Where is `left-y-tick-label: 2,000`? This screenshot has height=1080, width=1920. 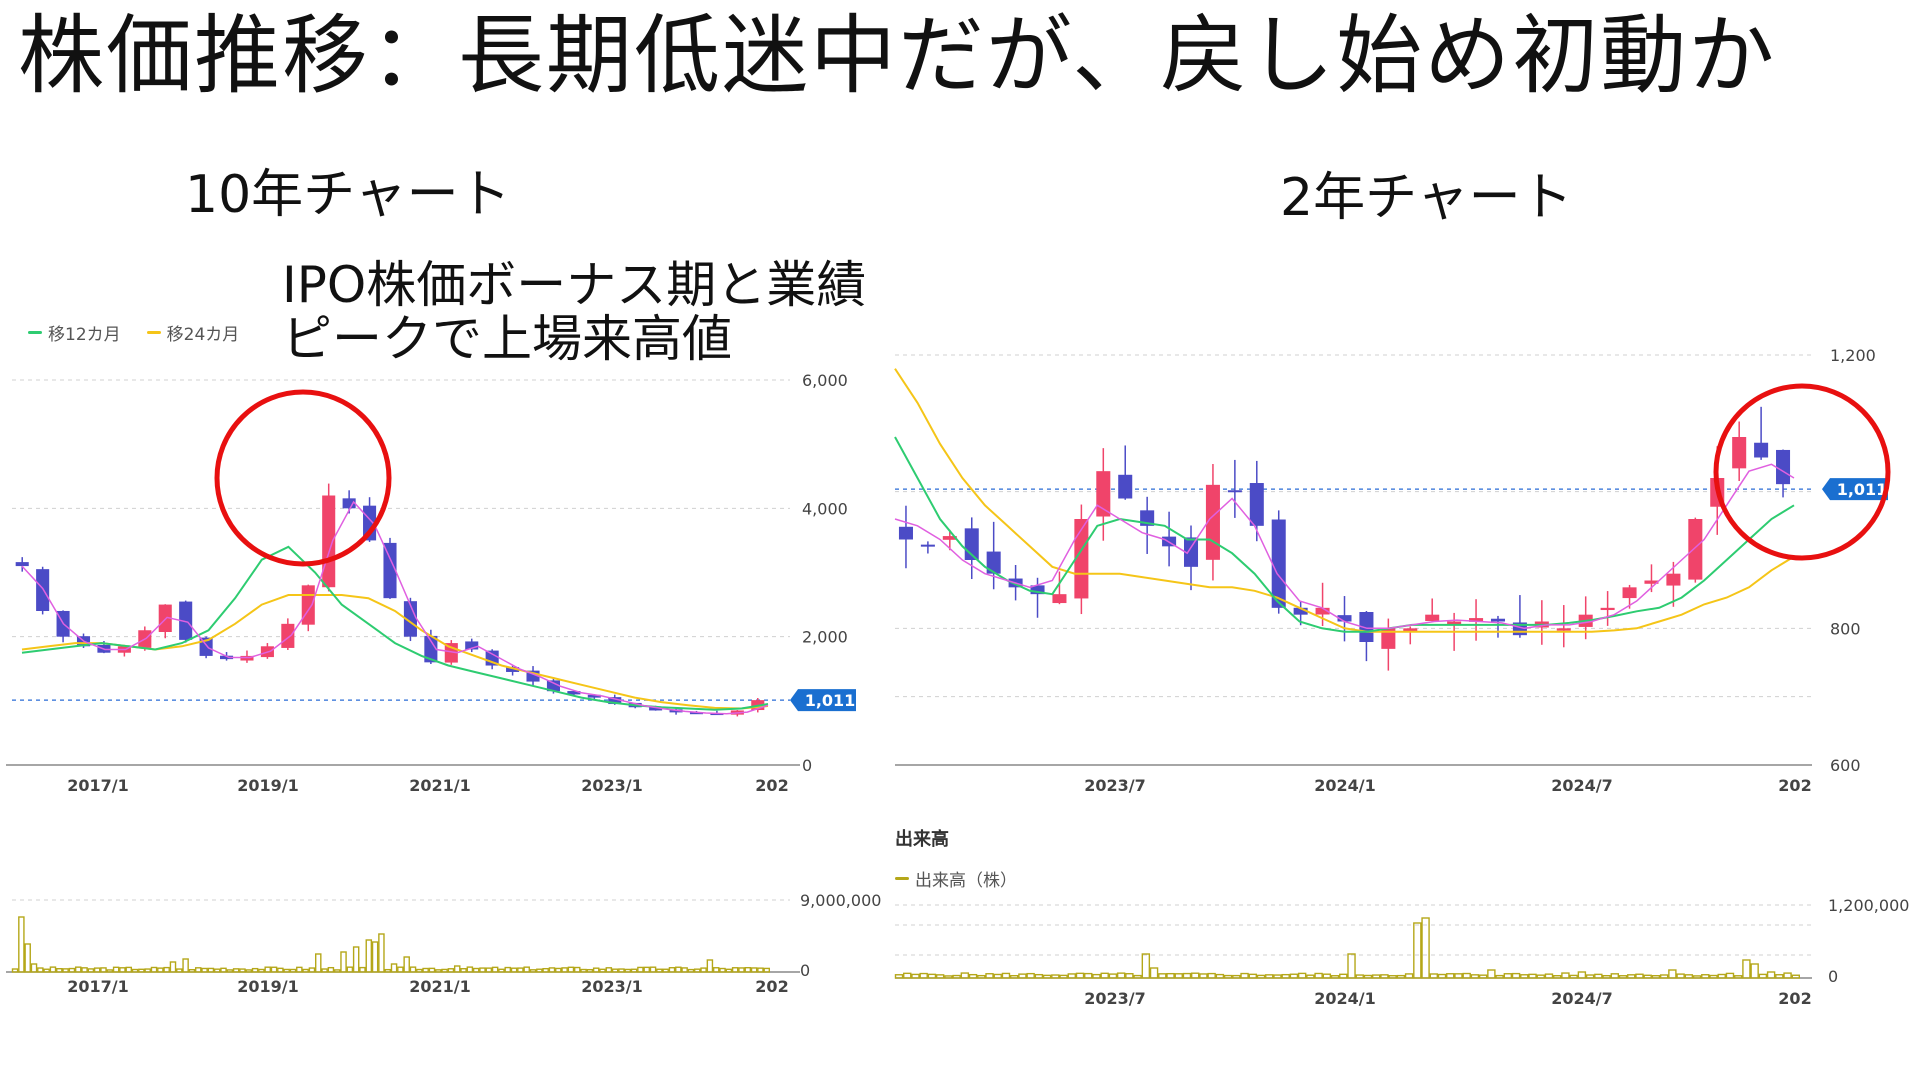
left-y-tick-label: 2,000 is located at coordinates (825, 637).